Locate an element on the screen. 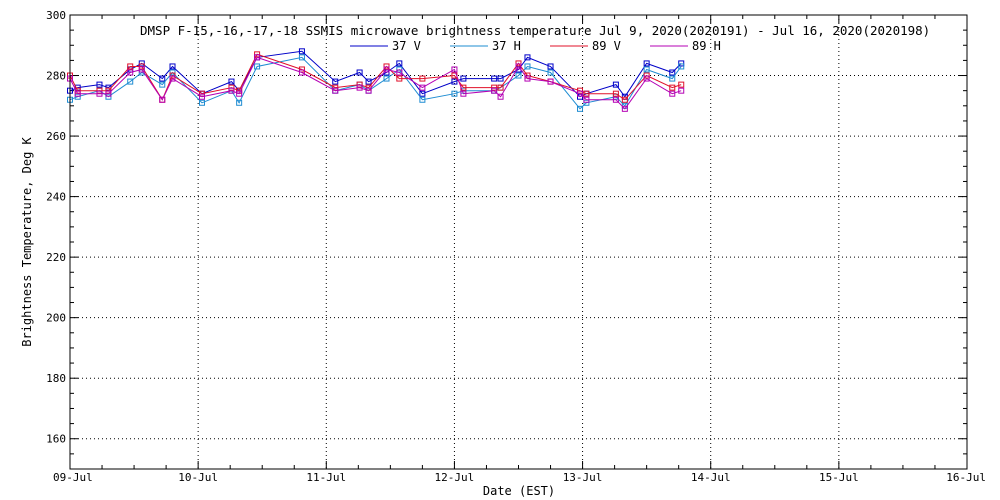 Image resolution: width=1000 pixels, height=500 pixels. legend-label: 37 H is located at coordinates (506, 46).